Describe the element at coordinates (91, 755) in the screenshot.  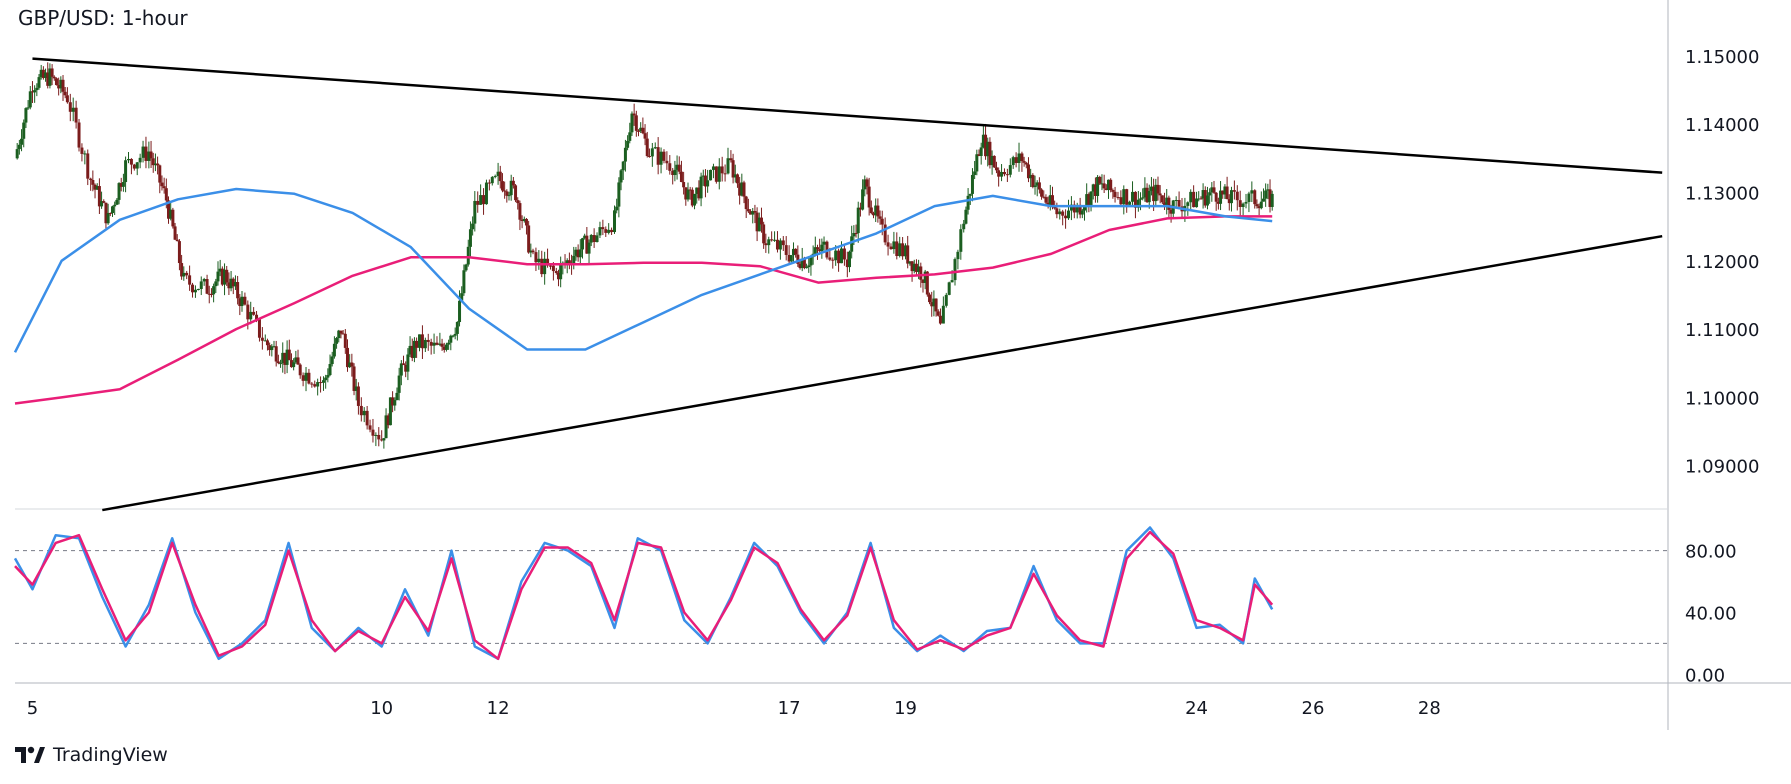
I see `brand-logo: TradingView` at that location.